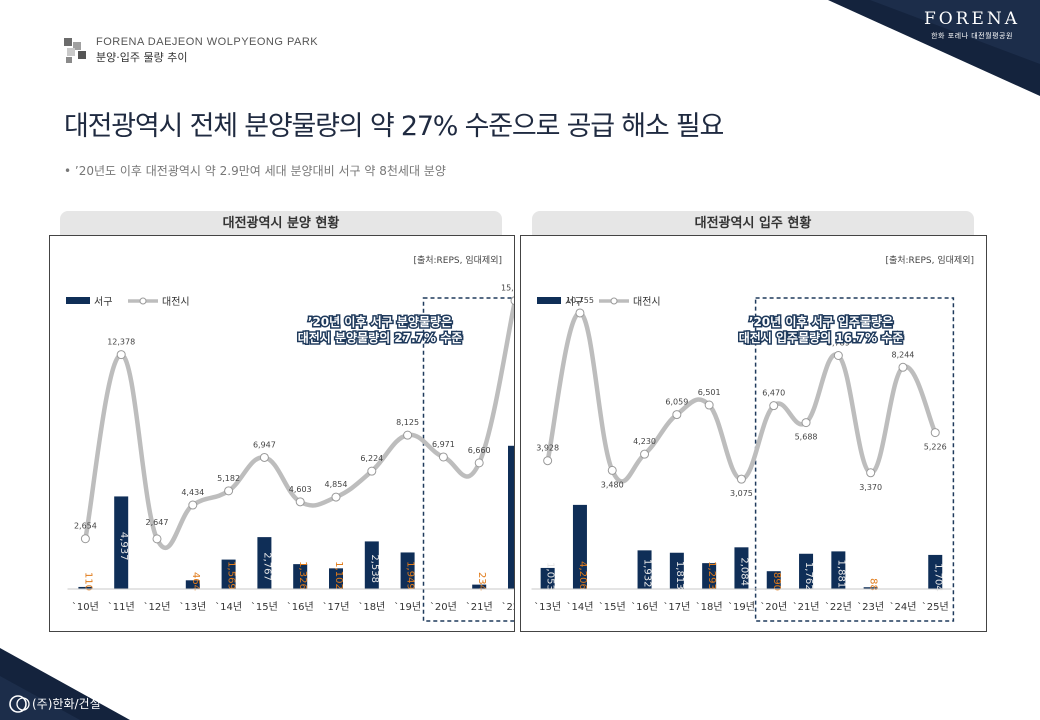  Describe the element at coordinates (394, 126) in the screenshot. I see `page-headline: 대전광역시 전체 분양물량의 약 27% 수준으로 공급 해소 필요` at that location.